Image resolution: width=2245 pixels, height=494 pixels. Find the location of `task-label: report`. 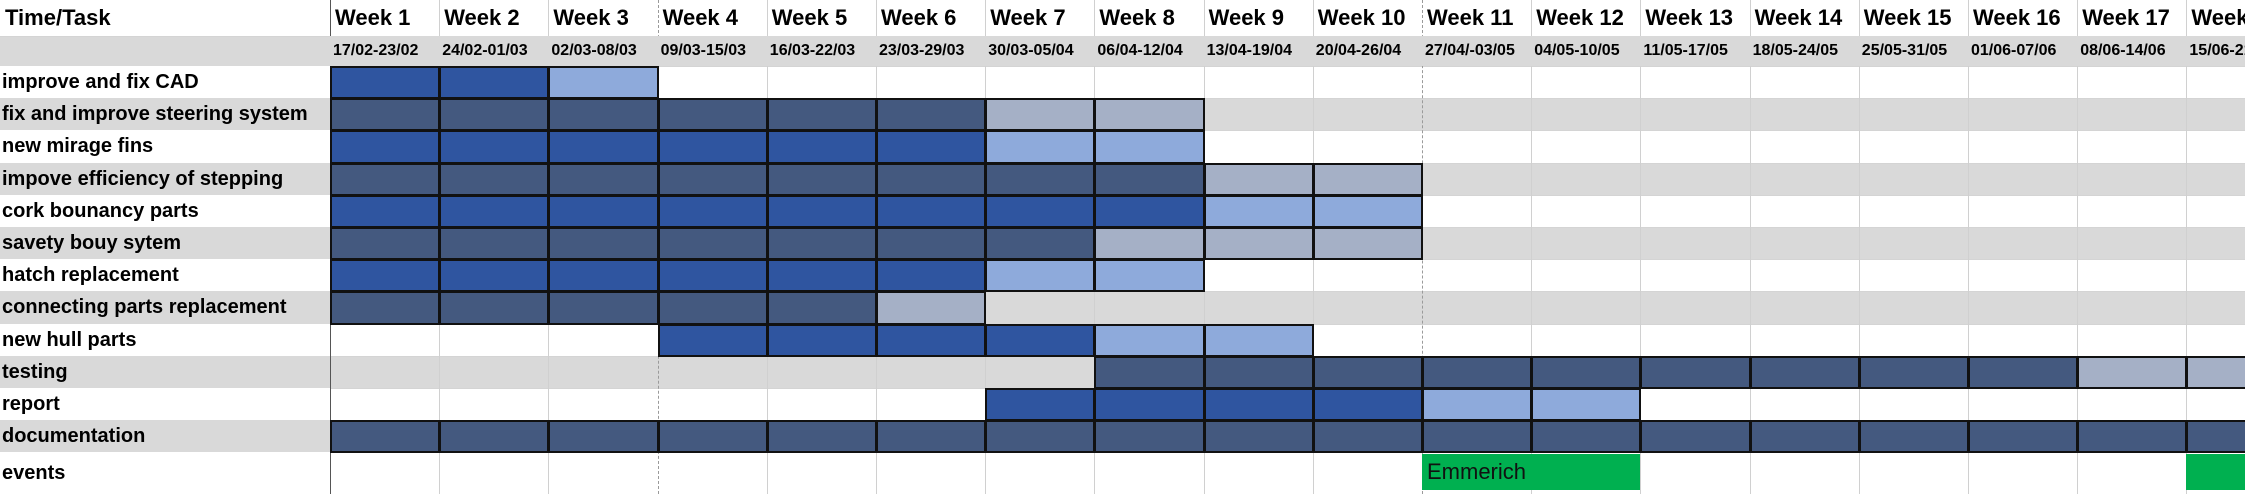

task-label: report is located at coordinates (165, 404).